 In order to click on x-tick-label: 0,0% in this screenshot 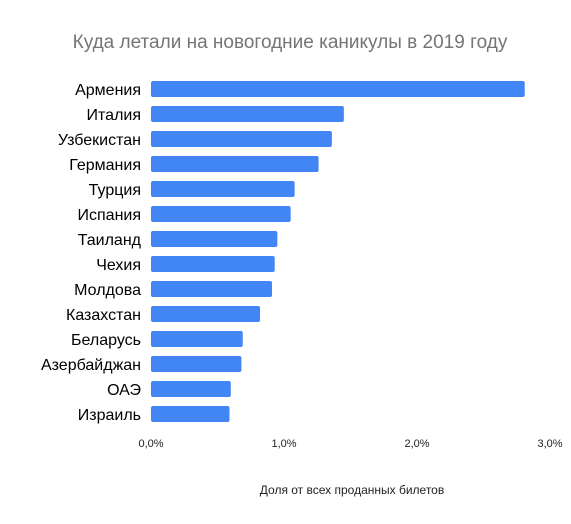, I will do `click(150, 444)`.